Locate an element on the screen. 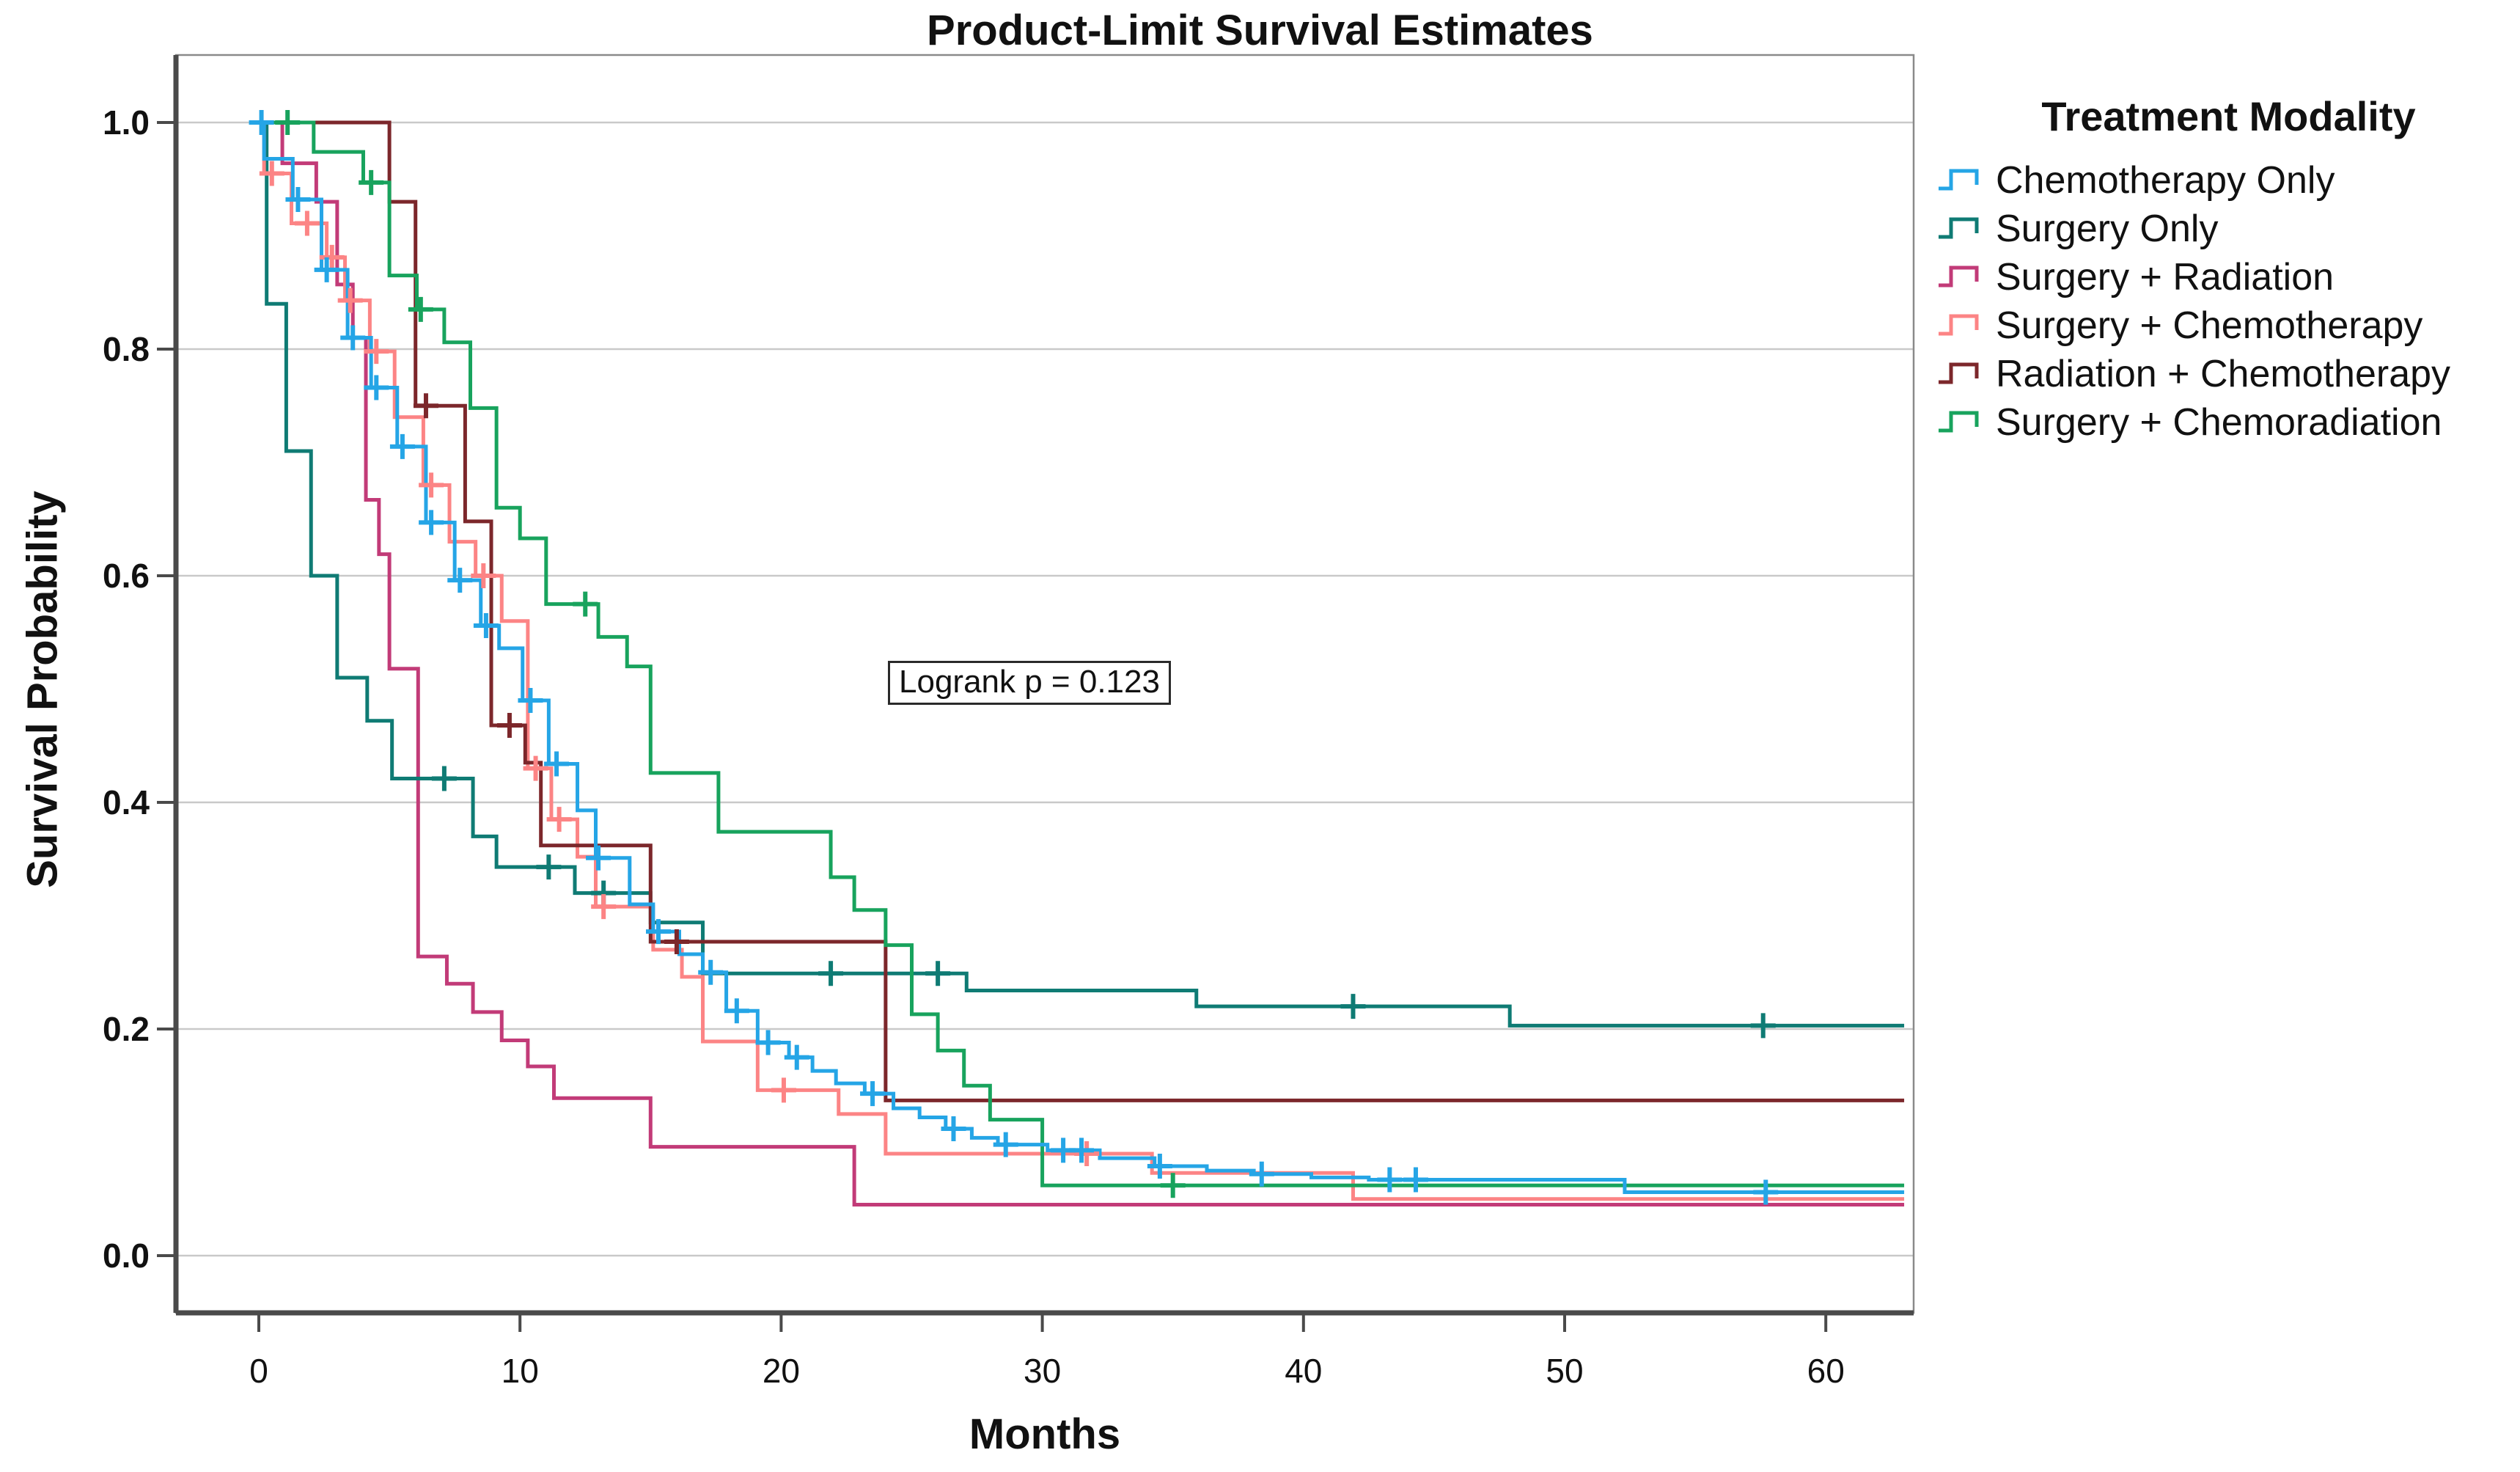 This screenshot has width=2520, height=1472. chart-title: Product-Limit Survival Estimates is located at coordinates (1260, 30).